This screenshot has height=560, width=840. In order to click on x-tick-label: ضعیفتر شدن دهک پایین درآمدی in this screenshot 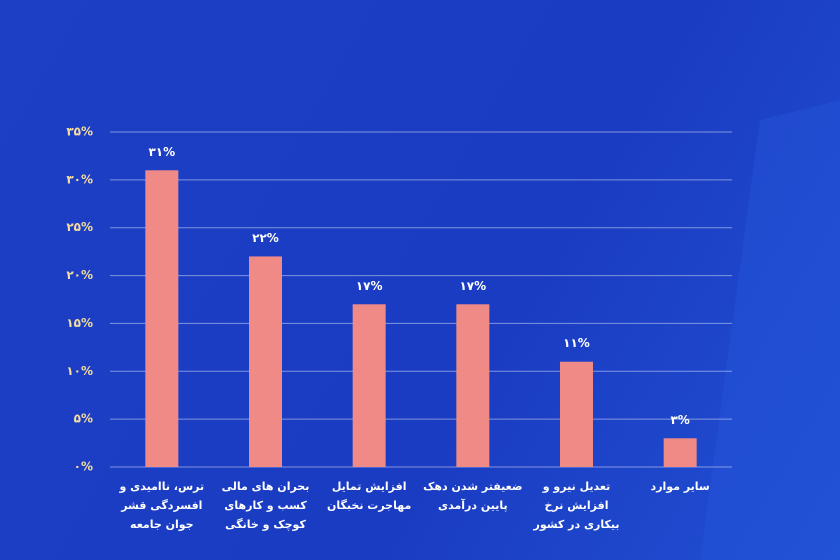, I will do `click(473, 496)`.